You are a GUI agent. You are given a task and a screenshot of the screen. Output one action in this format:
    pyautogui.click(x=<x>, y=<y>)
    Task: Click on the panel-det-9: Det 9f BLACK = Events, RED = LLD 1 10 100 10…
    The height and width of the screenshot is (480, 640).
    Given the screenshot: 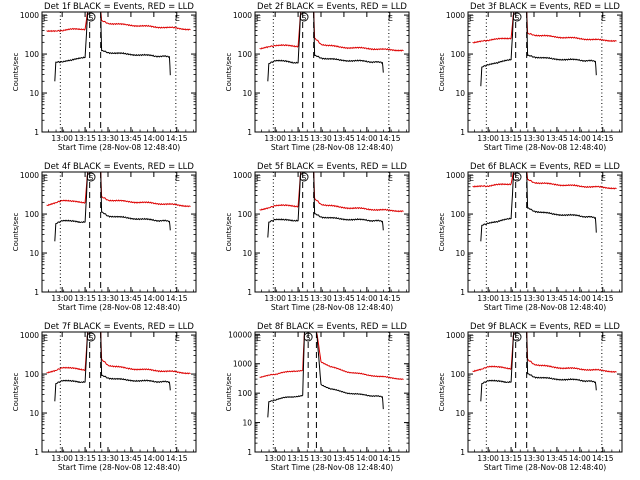 What is the action you would take?
    pyautogui.click(x=530, y=397)
    